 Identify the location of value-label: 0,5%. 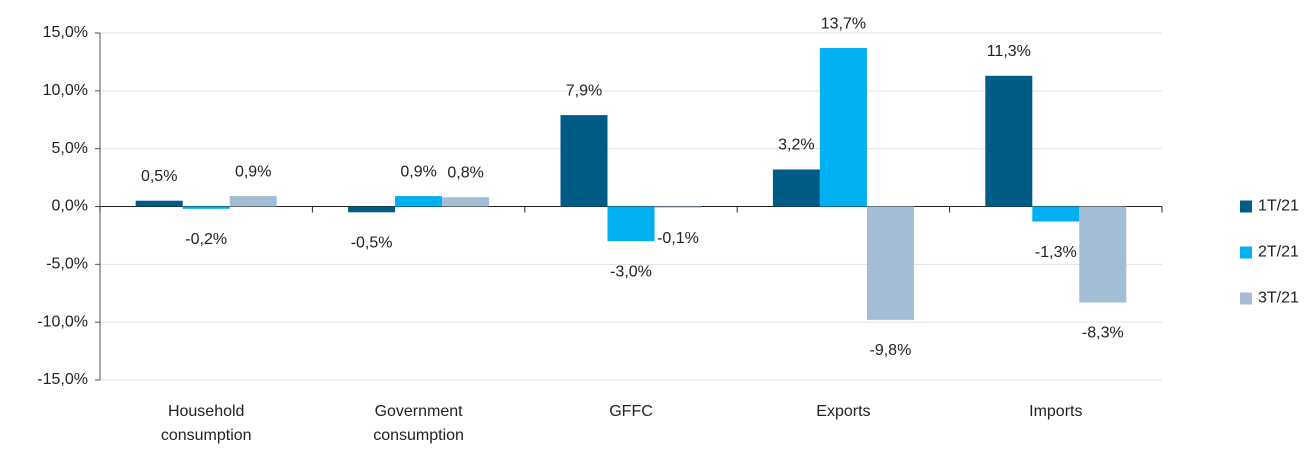
(159, 176).